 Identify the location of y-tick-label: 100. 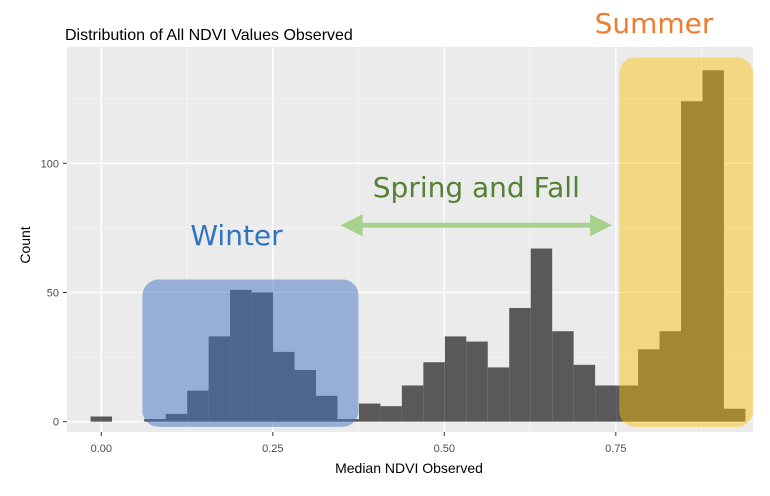
(50, 164).